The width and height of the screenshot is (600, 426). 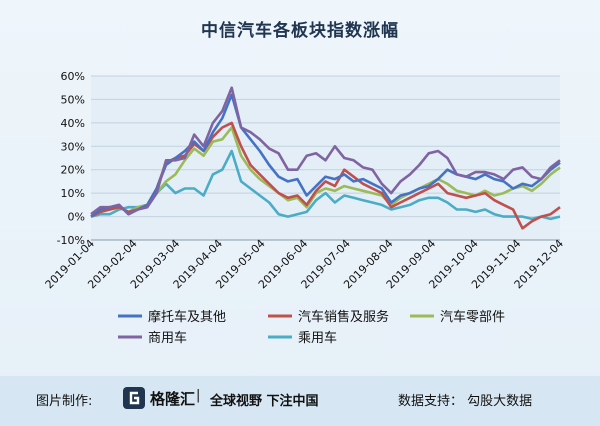 I want to click on y-tick-label: -10%, so click(x=71, y=240).